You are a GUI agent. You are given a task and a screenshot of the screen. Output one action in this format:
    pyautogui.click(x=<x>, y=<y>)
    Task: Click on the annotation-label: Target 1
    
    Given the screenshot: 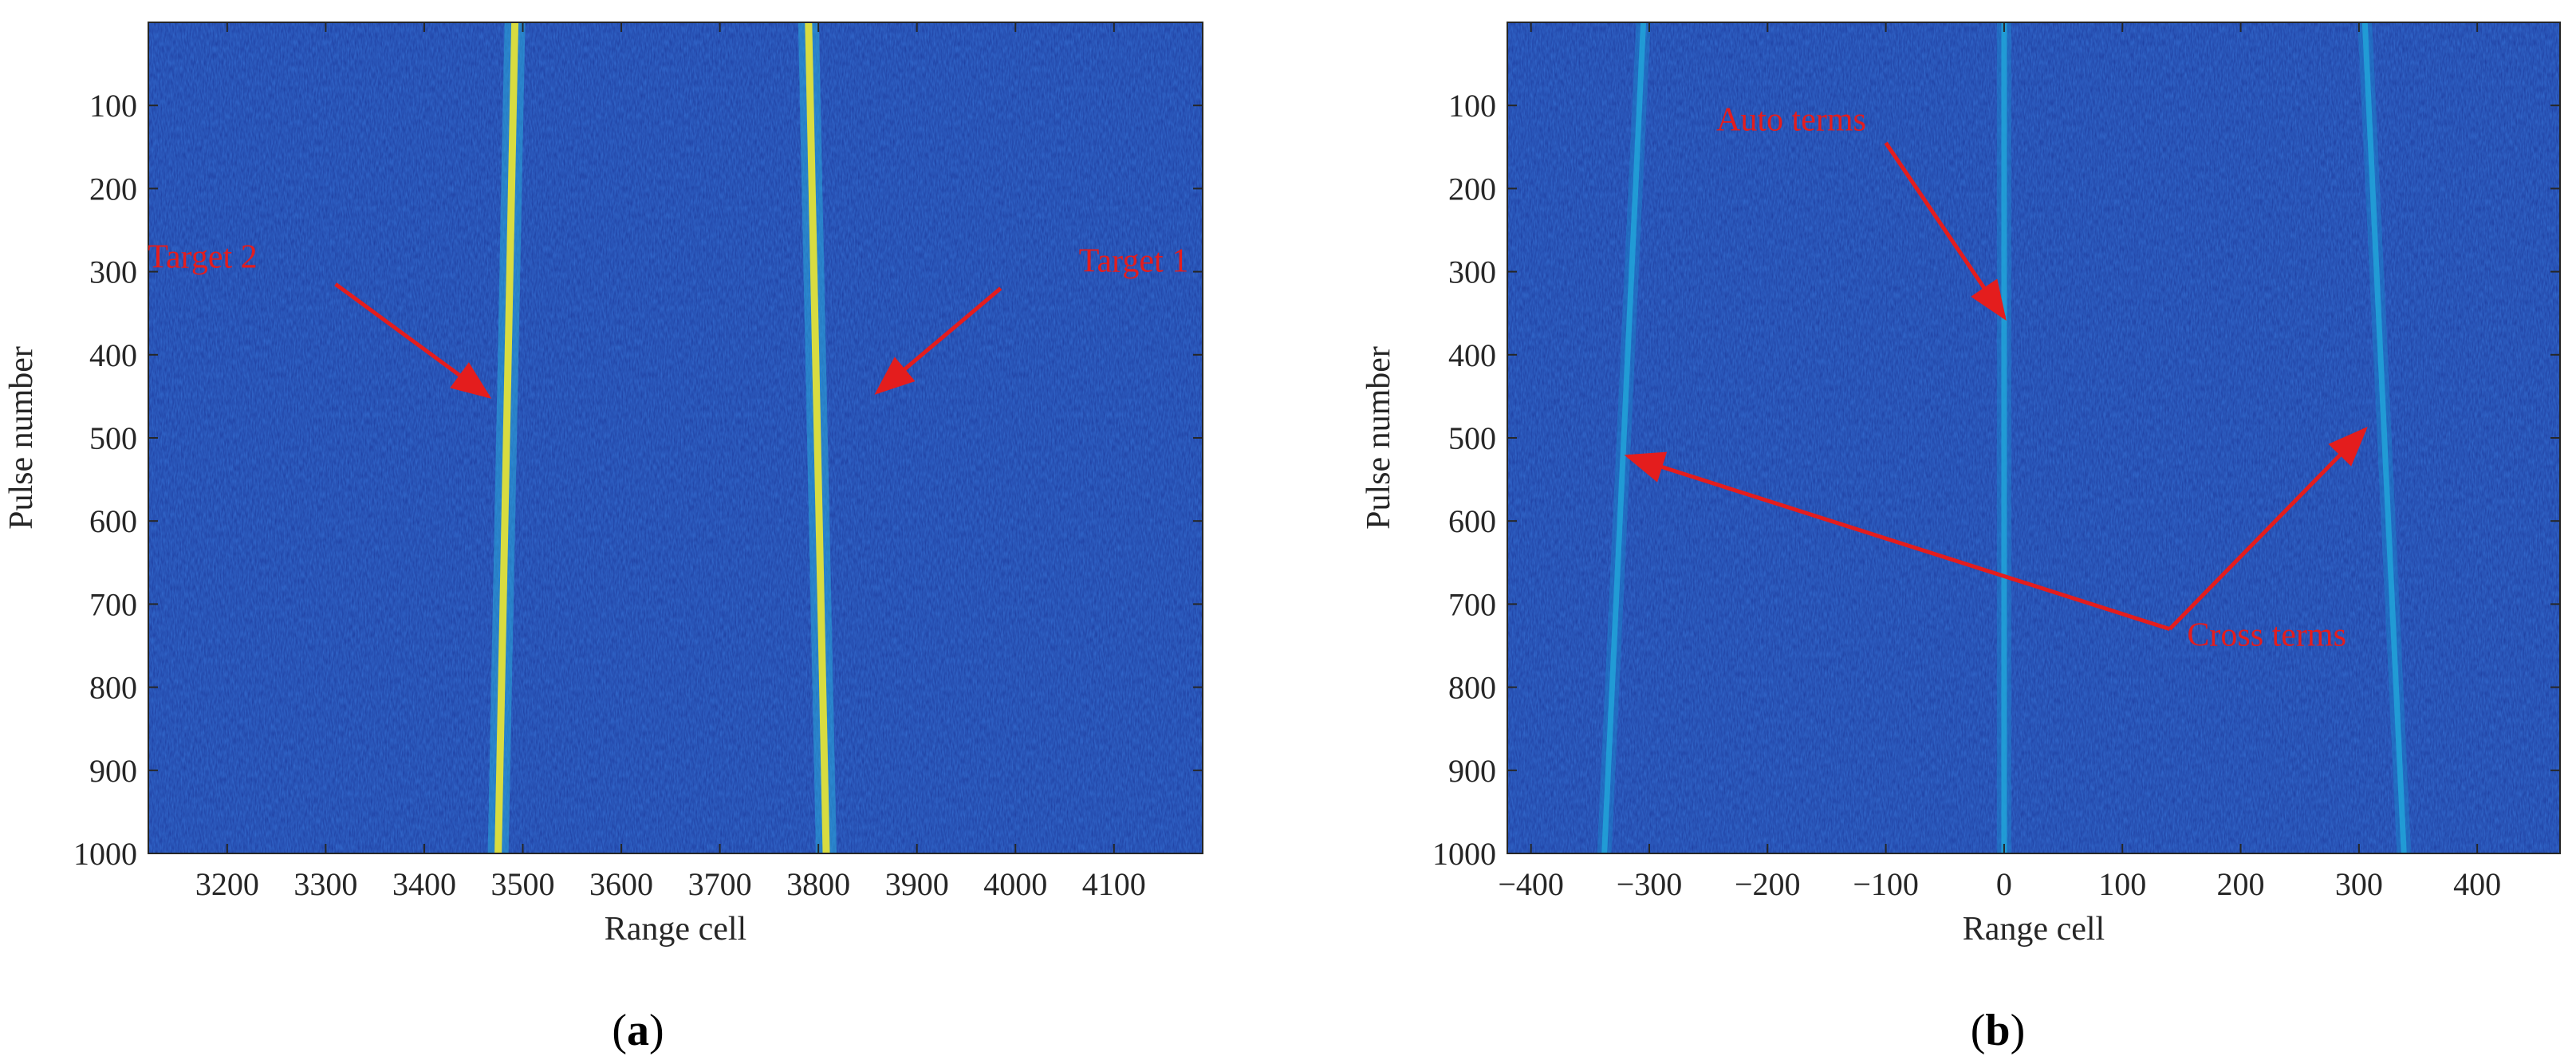 What is the action you would take?
    pyautogui.click(x=1133, y=261)
    